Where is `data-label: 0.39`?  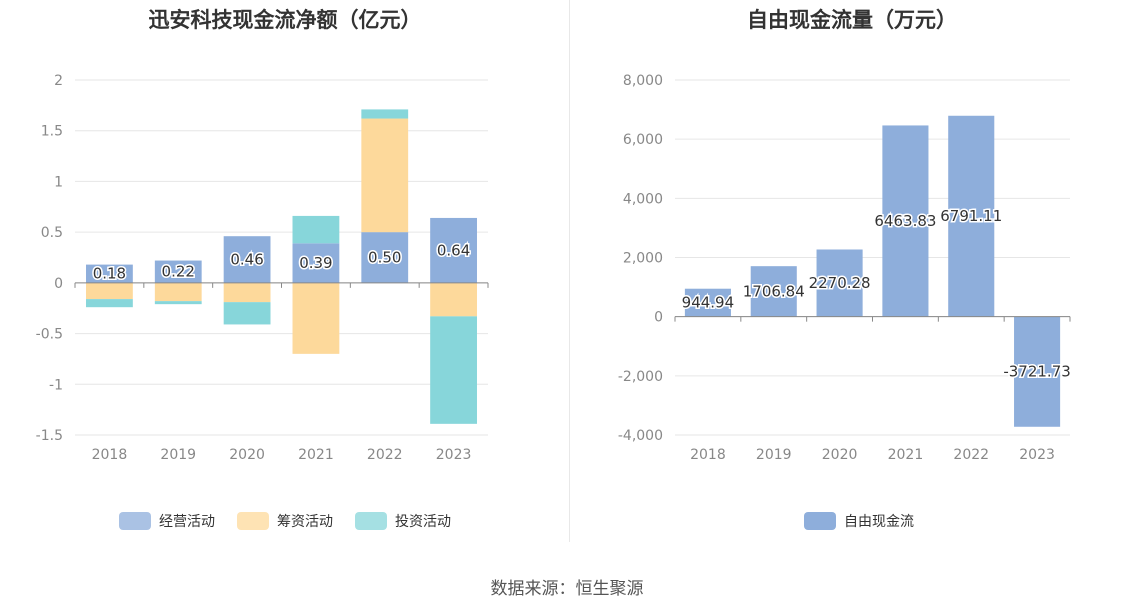
data-label: 0.39 is located at coordinates (315, 263).